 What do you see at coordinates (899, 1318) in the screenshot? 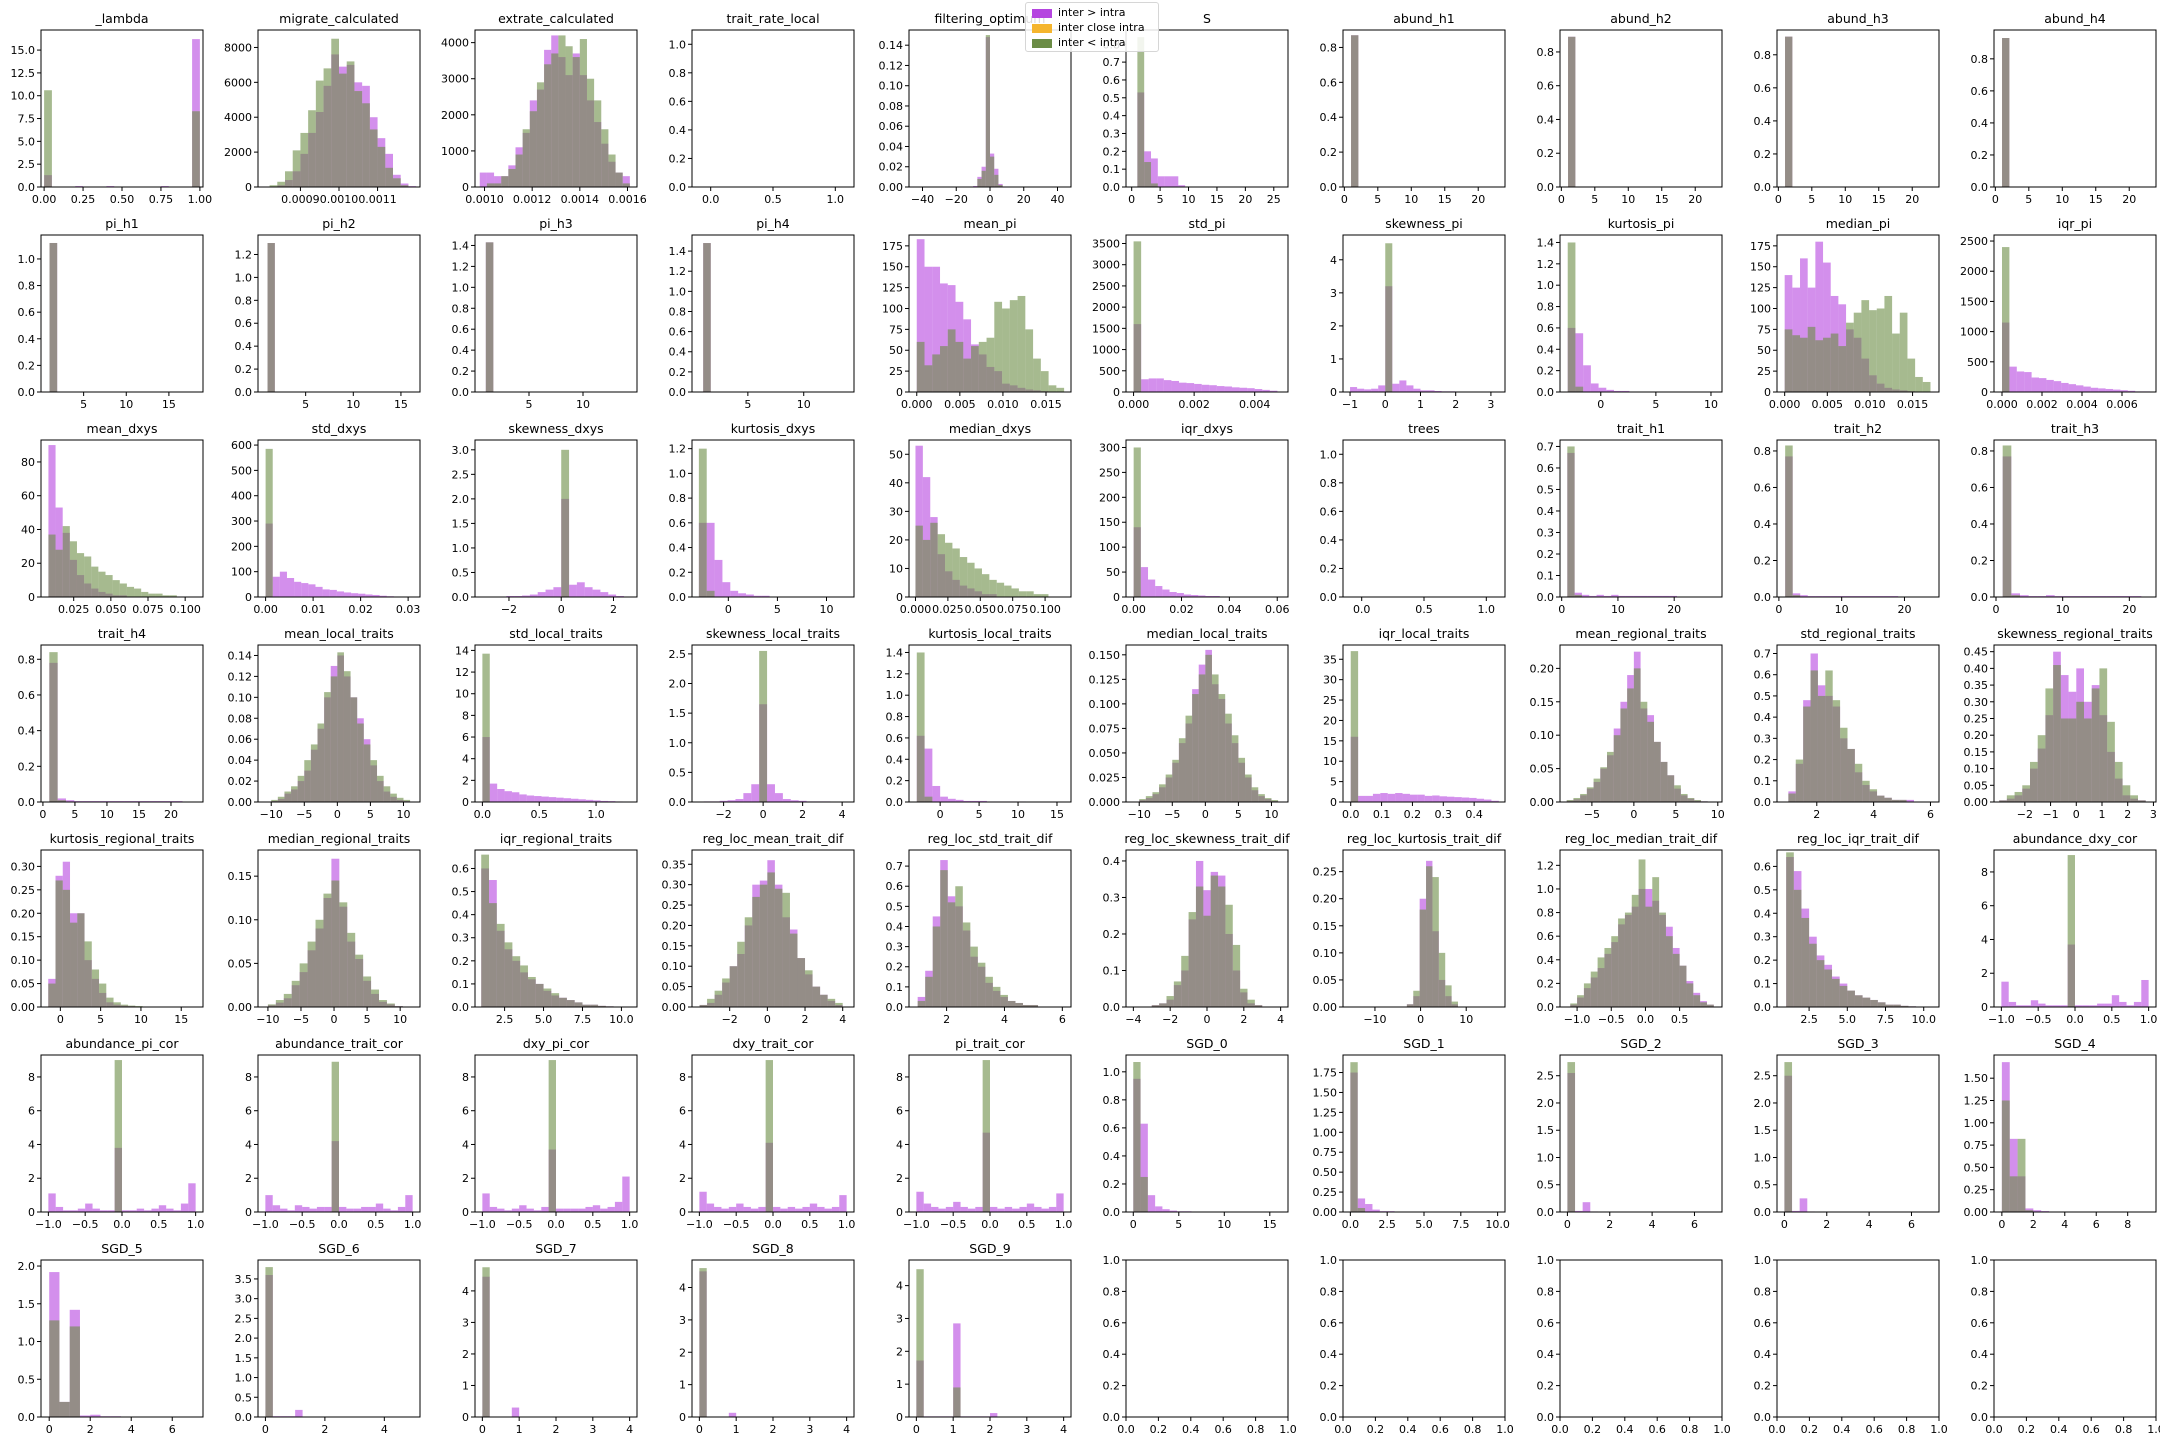
I see `y-tick-label: 3` at bounding box center [899, 1318].